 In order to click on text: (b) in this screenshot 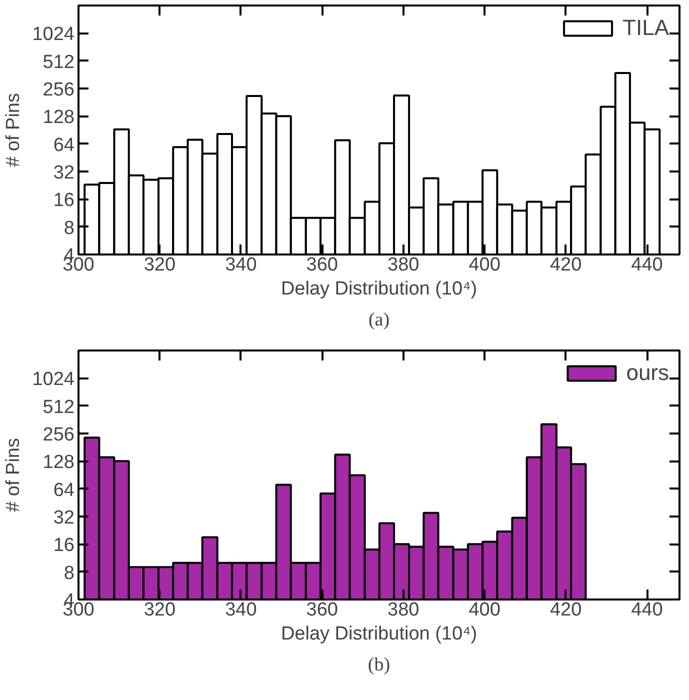, I will do `click(379, 665)`.